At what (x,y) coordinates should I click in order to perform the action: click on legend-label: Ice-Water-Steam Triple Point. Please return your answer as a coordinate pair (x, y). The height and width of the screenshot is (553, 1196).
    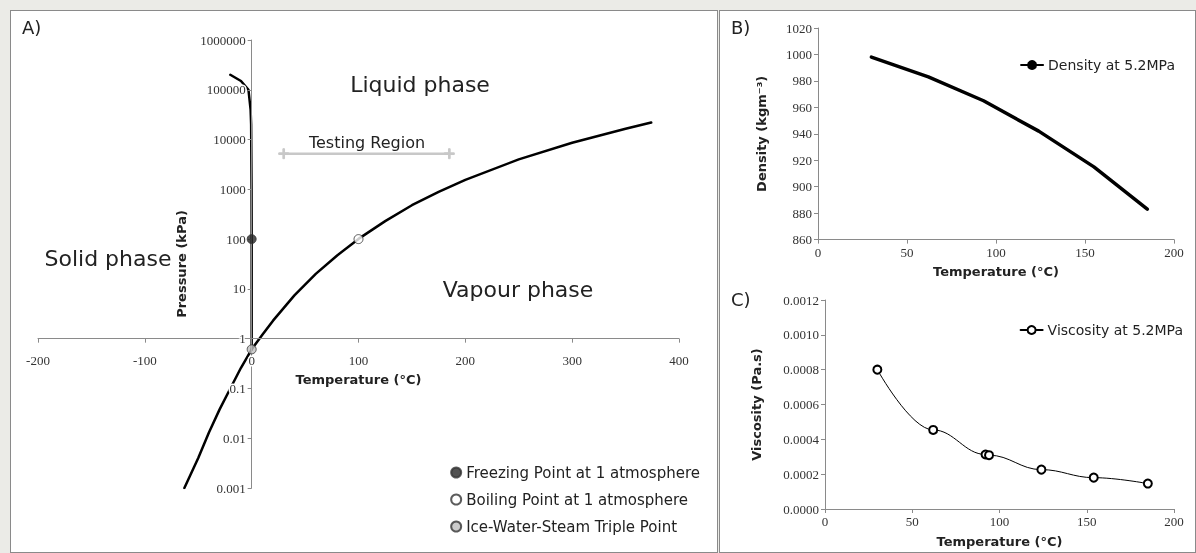
    Looking at the image, I should click on (572, 526).